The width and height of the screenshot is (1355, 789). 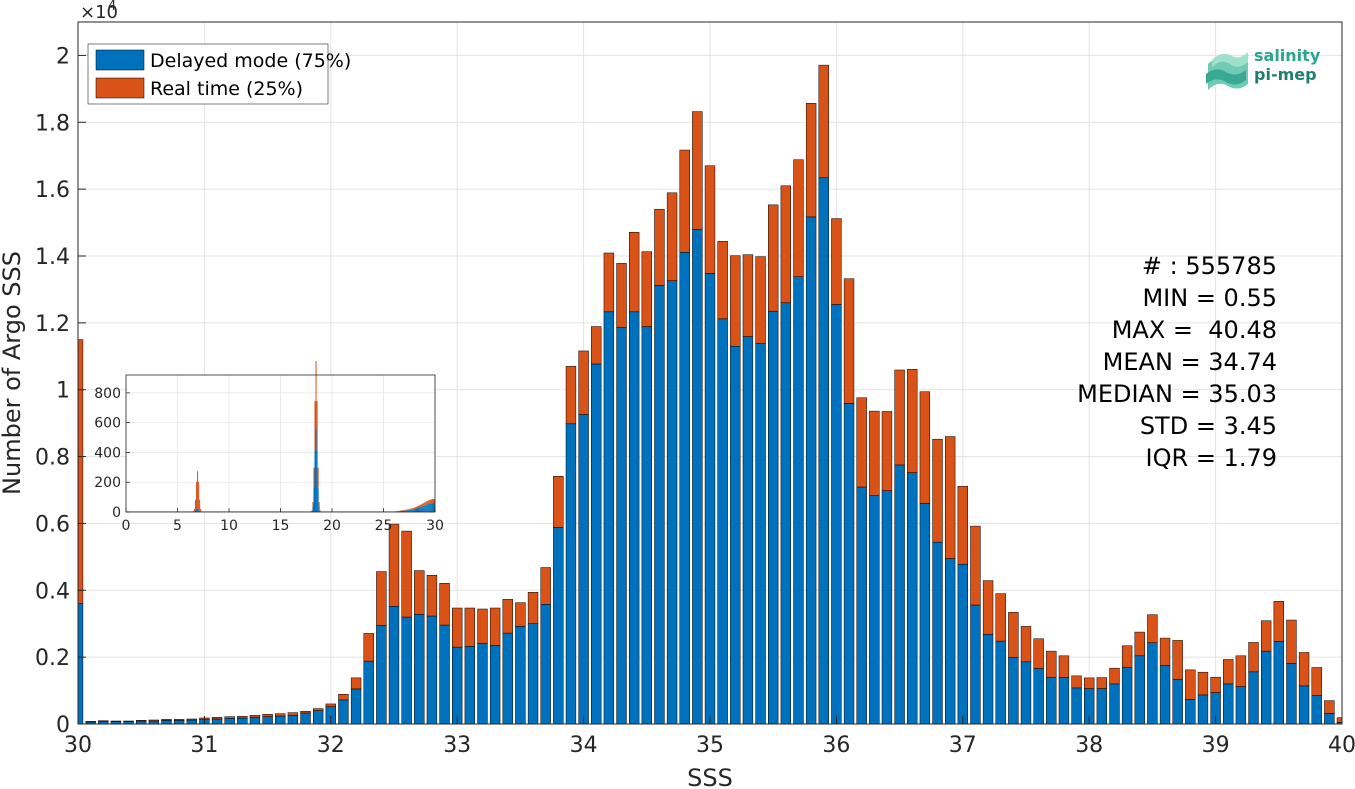 I want to click on x-tick-label: 34, so click(x=584, y=745).